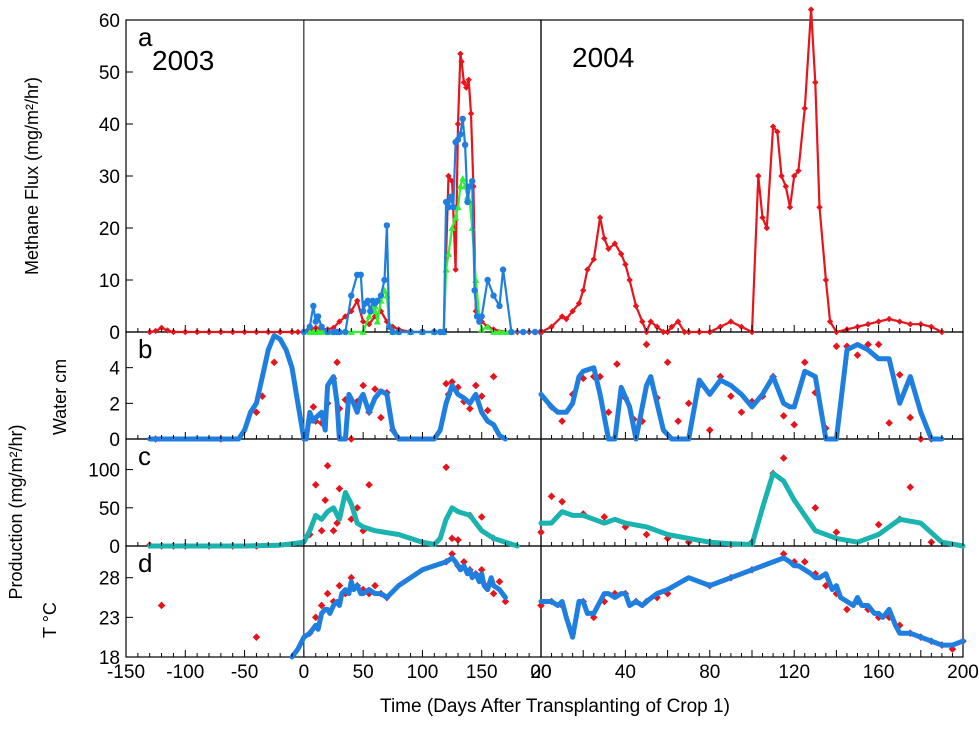 The height and width of the screenshot is (748, 979). I want to click on panel-a-ytick-label: 10, so click(109, 281).